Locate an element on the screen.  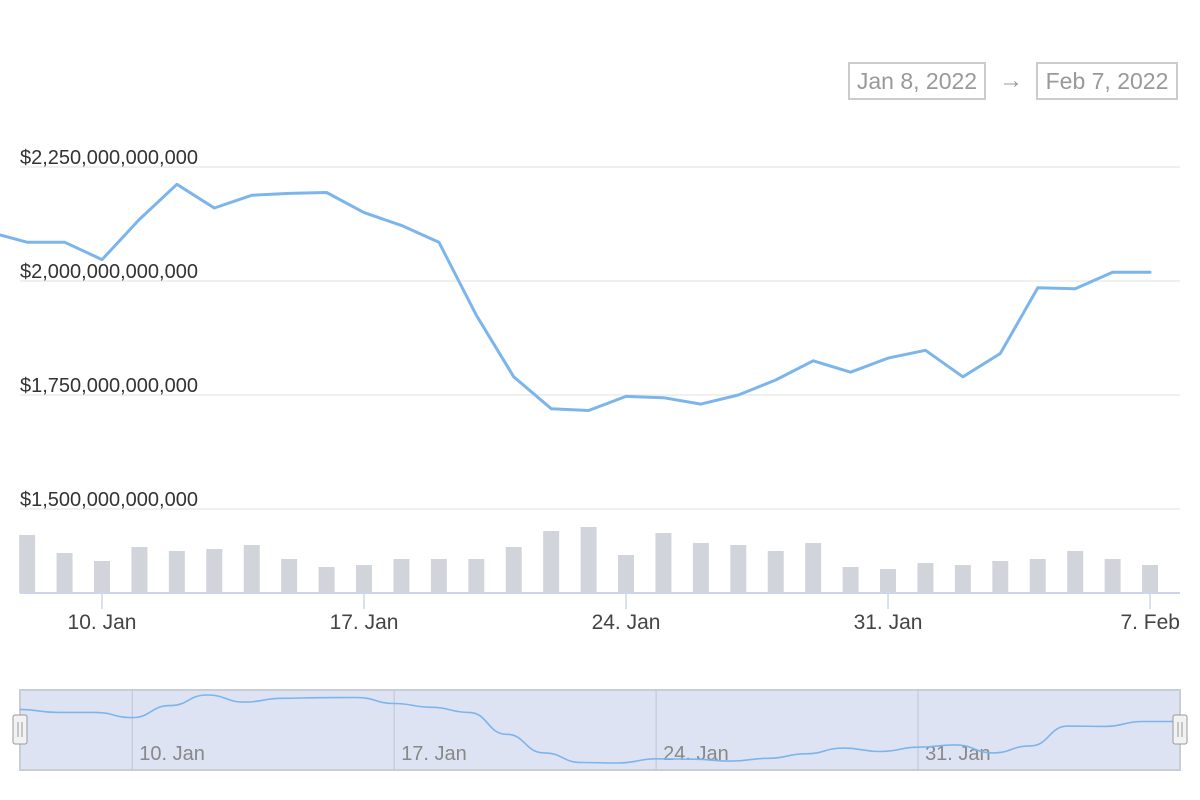
navigator-tick-label: 10. Jan is located at coordinates (172, 754).